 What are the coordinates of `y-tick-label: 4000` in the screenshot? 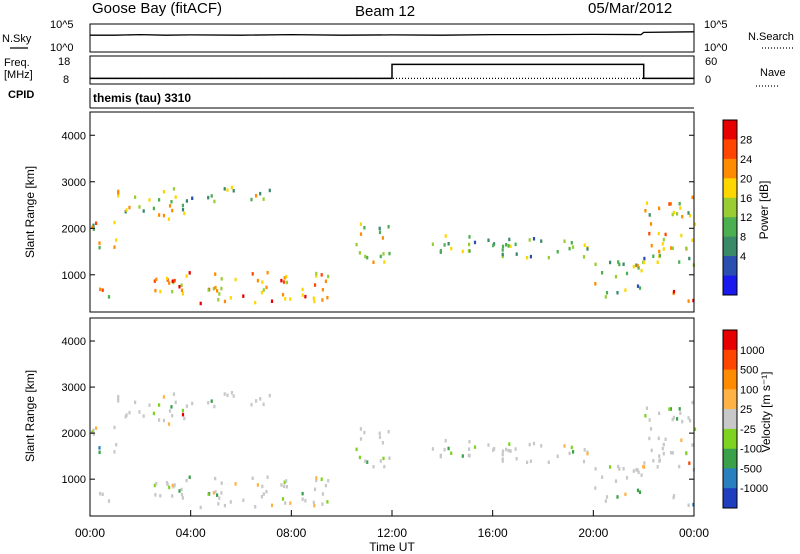 It's located at (74, 342).